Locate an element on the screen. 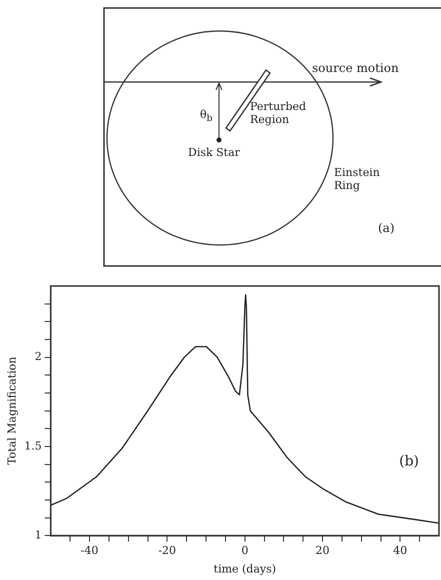  x-tick-label: -40 is located at coordinates (89, 551).